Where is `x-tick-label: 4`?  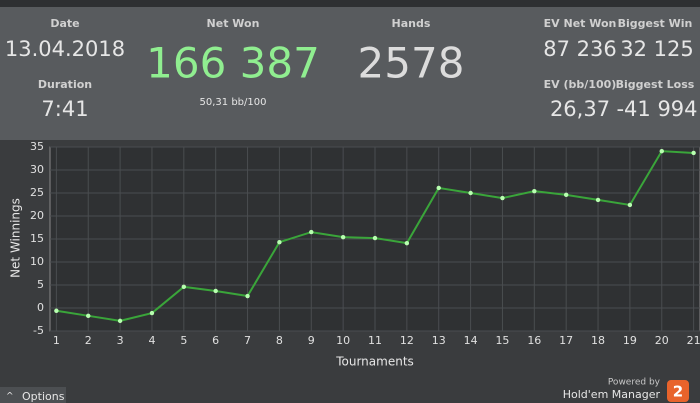 x-tick-label: 4 is located at coordinates (151, 340).